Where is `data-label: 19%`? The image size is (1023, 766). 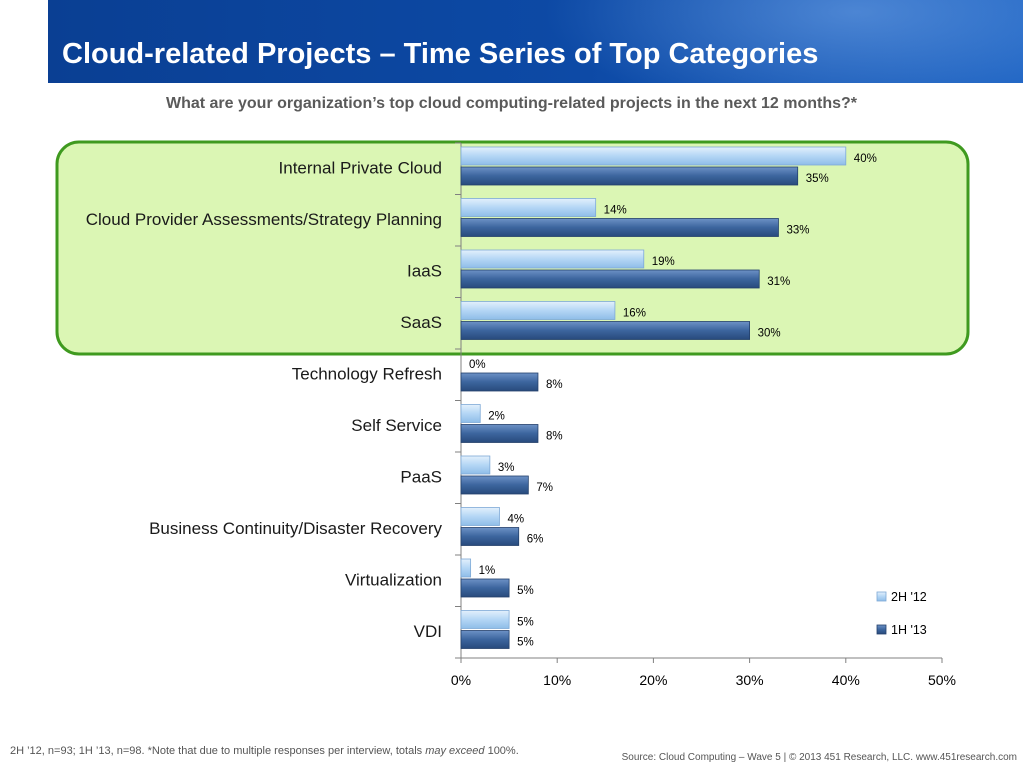
data-label: 19% is located at coordinates (663, 262).